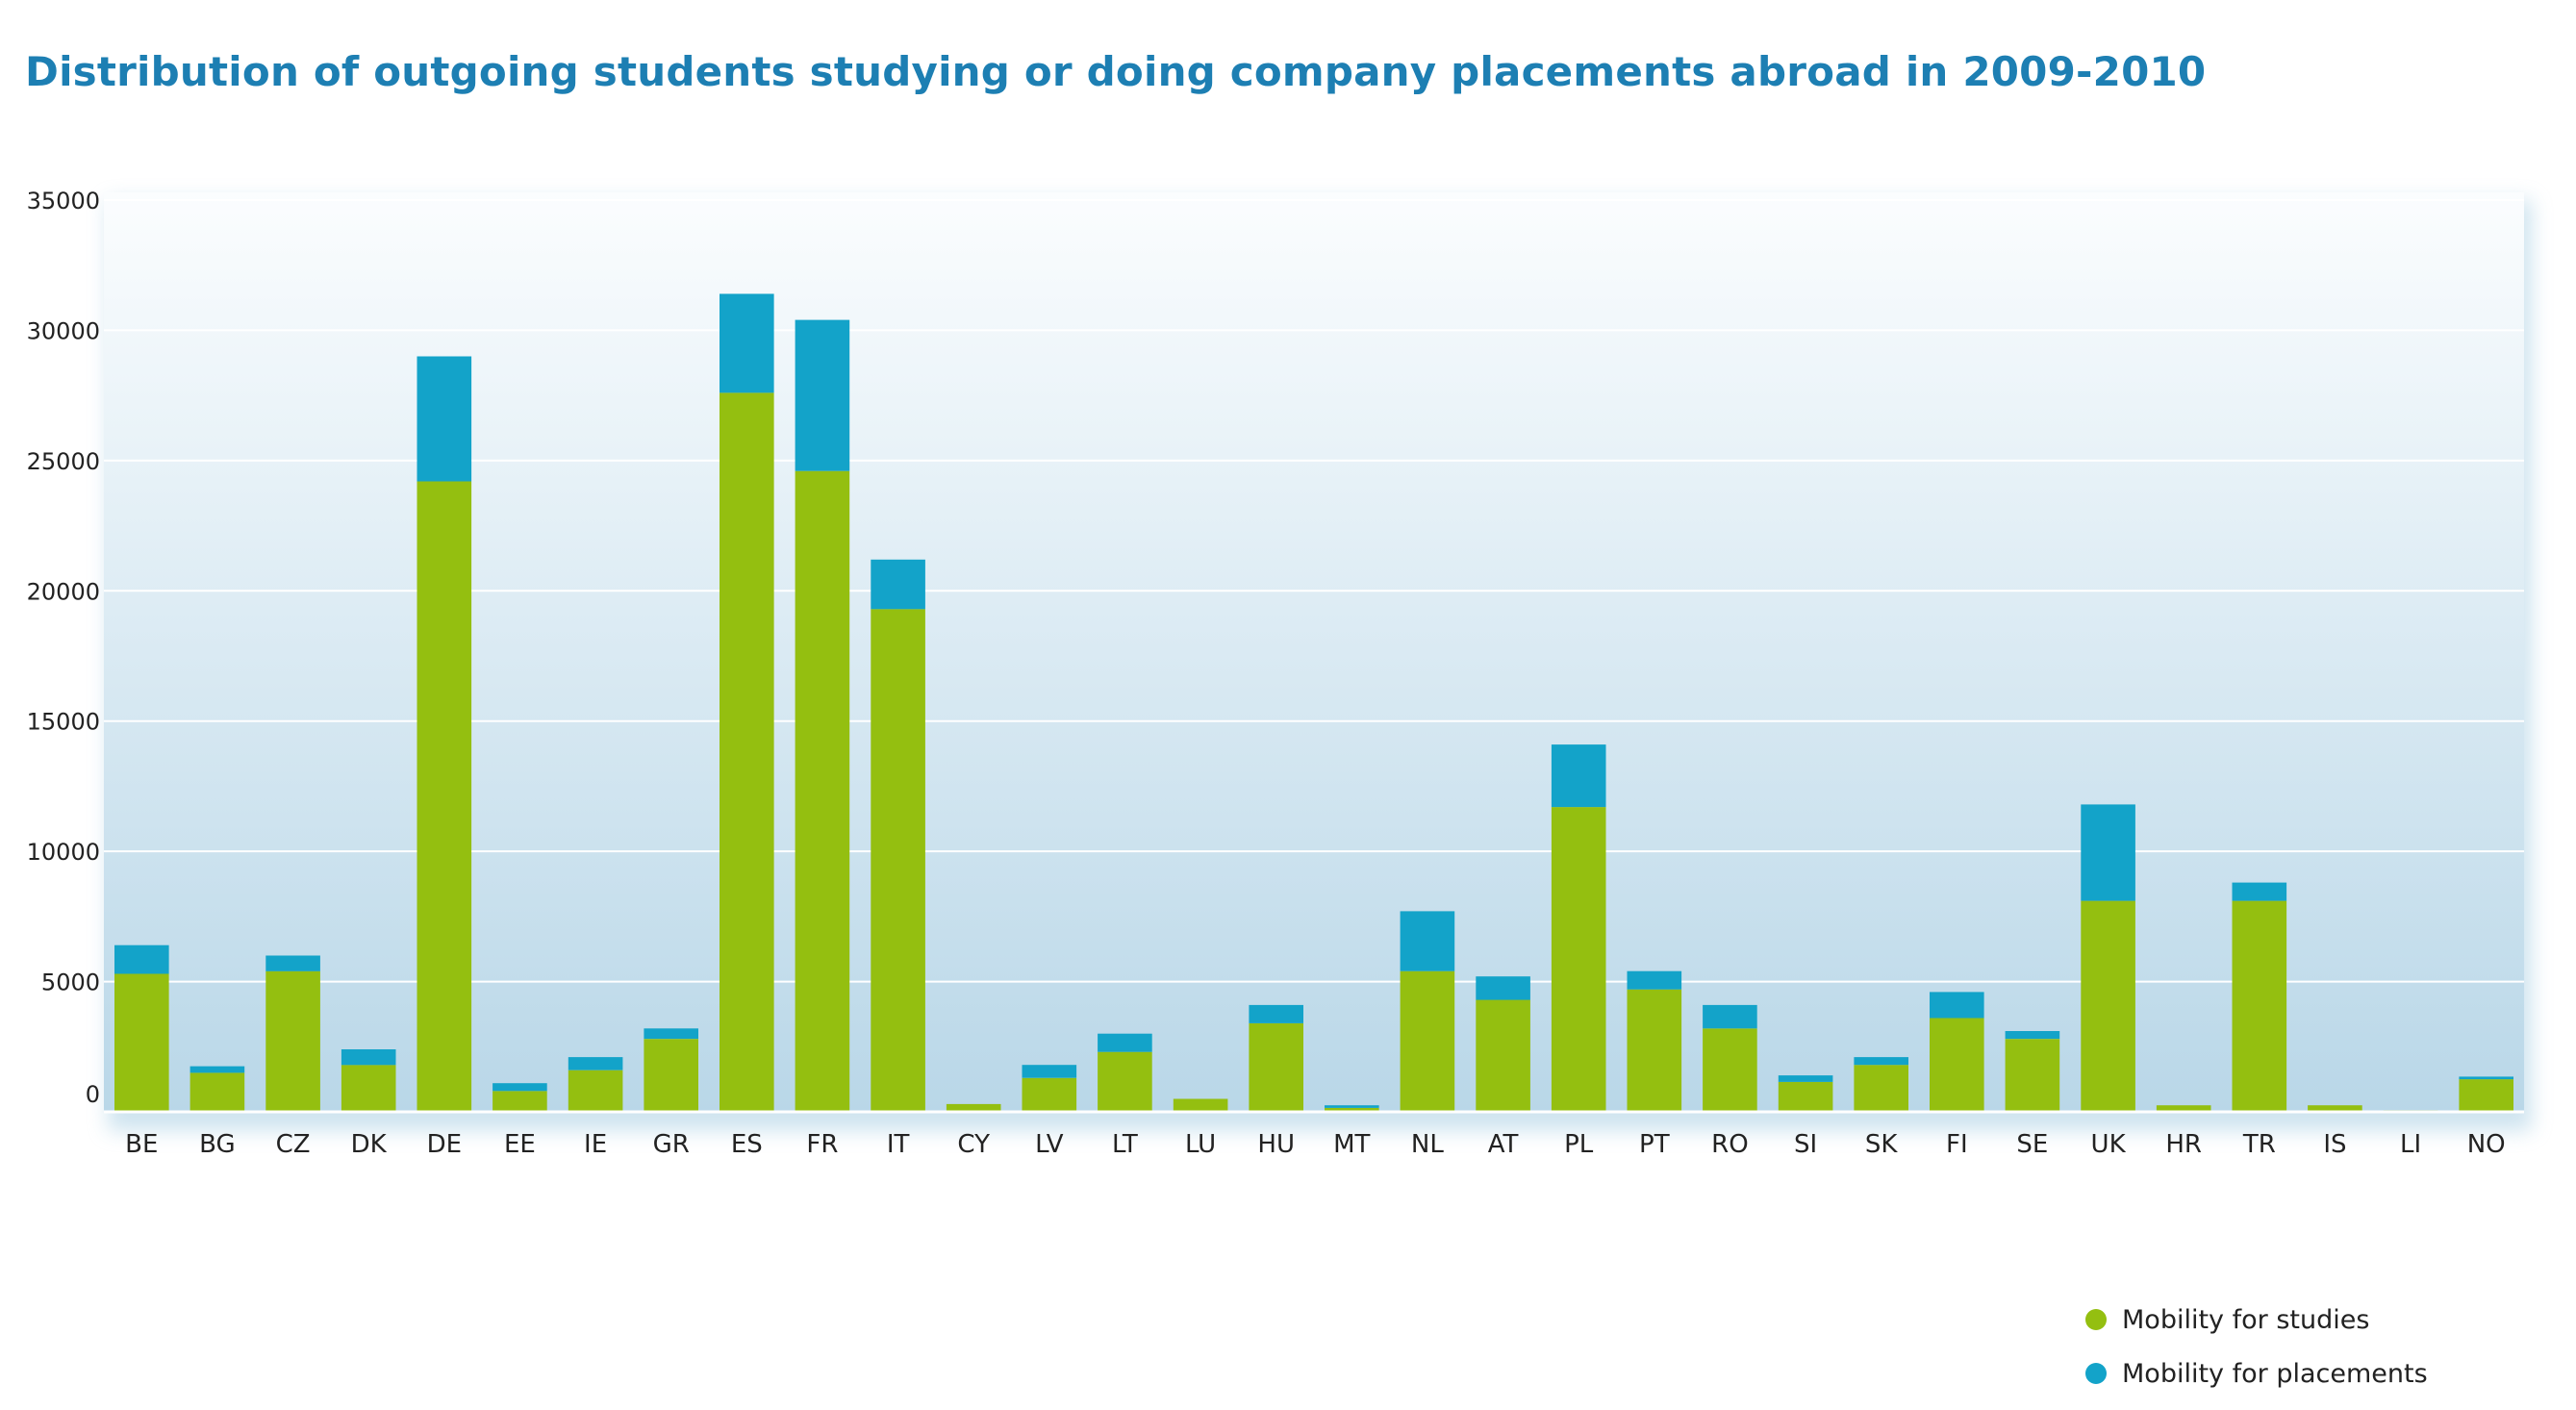 This screenshot has width=2576, height=1410. I want to click on legend-item-placements: Mobility for placements, so click(2257, 1373).